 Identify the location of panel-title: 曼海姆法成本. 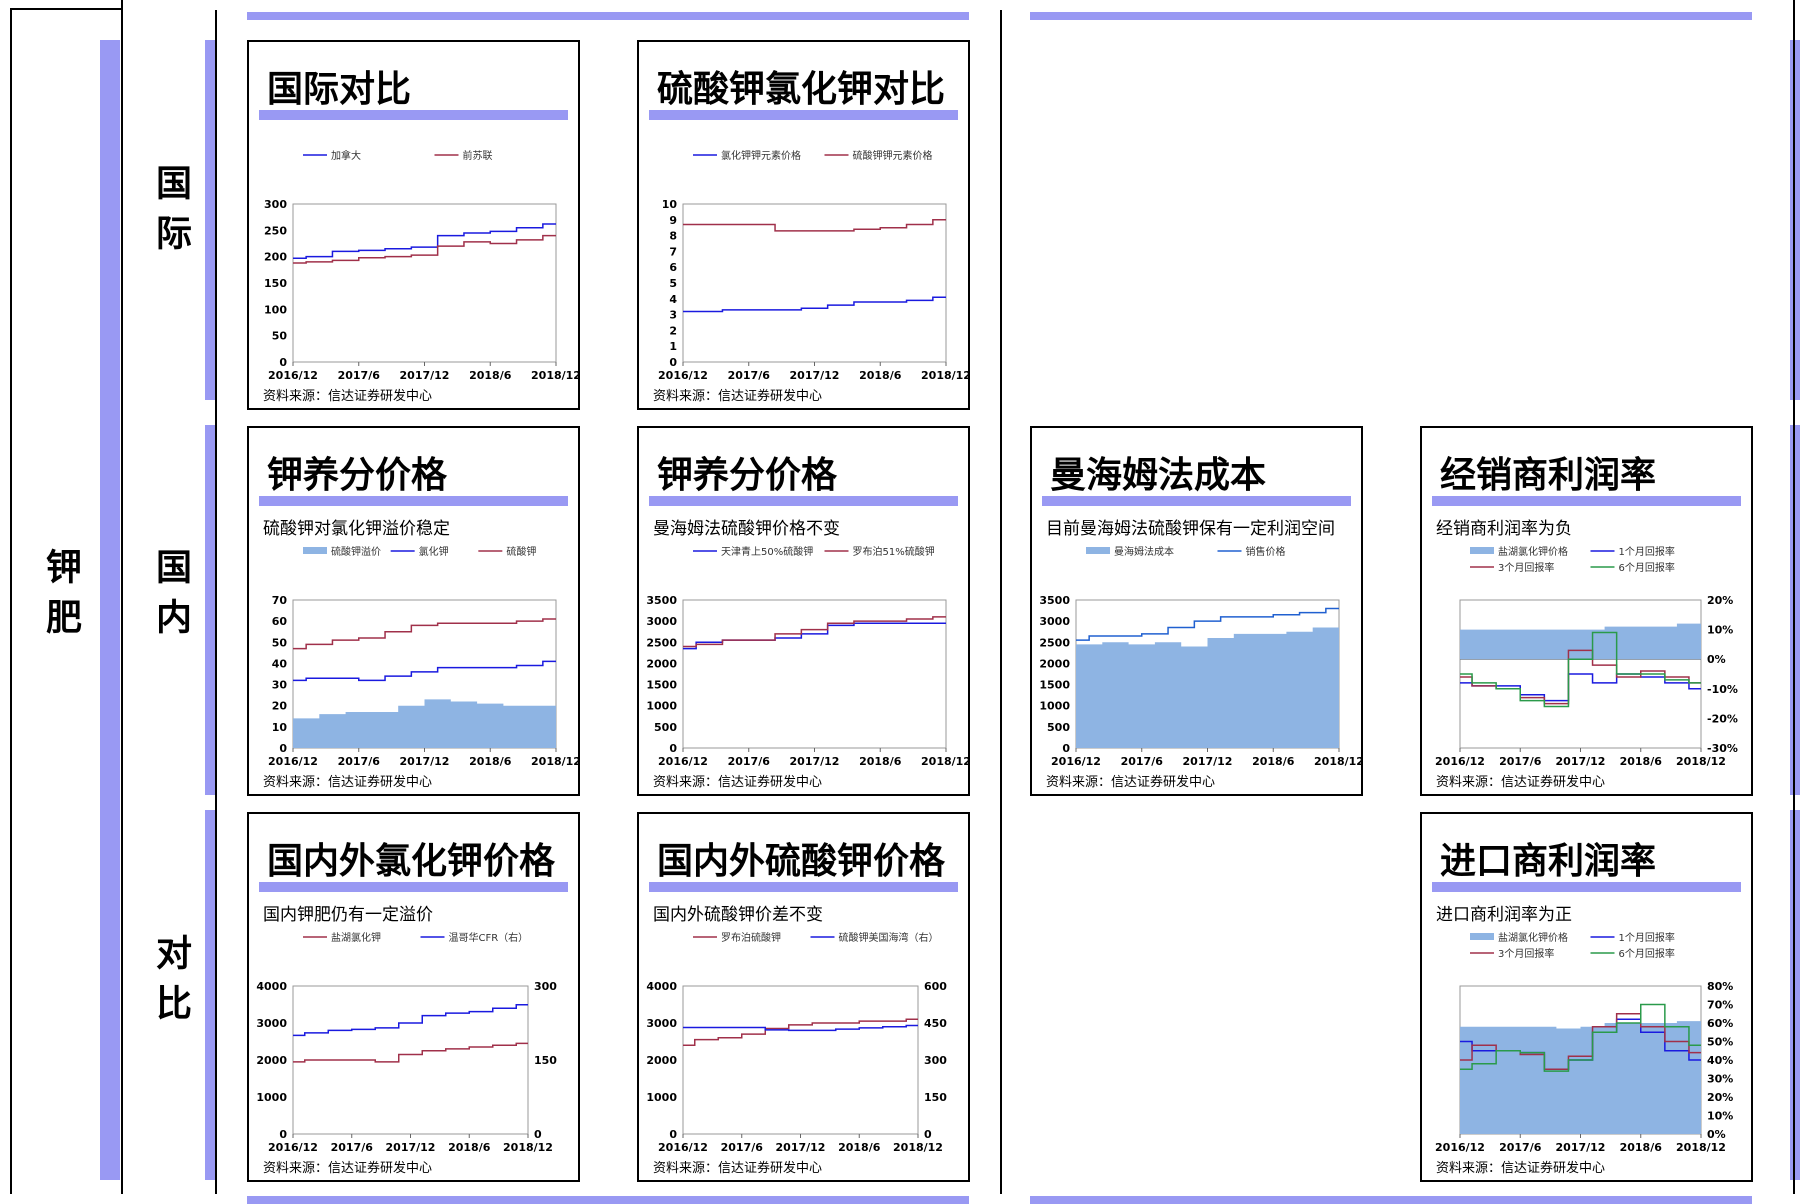
(1158, 475).